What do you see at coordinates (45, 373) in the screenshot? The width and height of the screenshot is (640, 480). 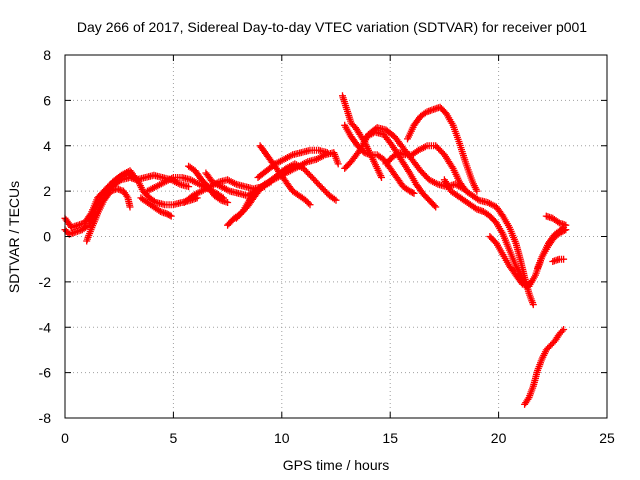 I see `y-tick-label: -6` at bounding box center [45, 373].